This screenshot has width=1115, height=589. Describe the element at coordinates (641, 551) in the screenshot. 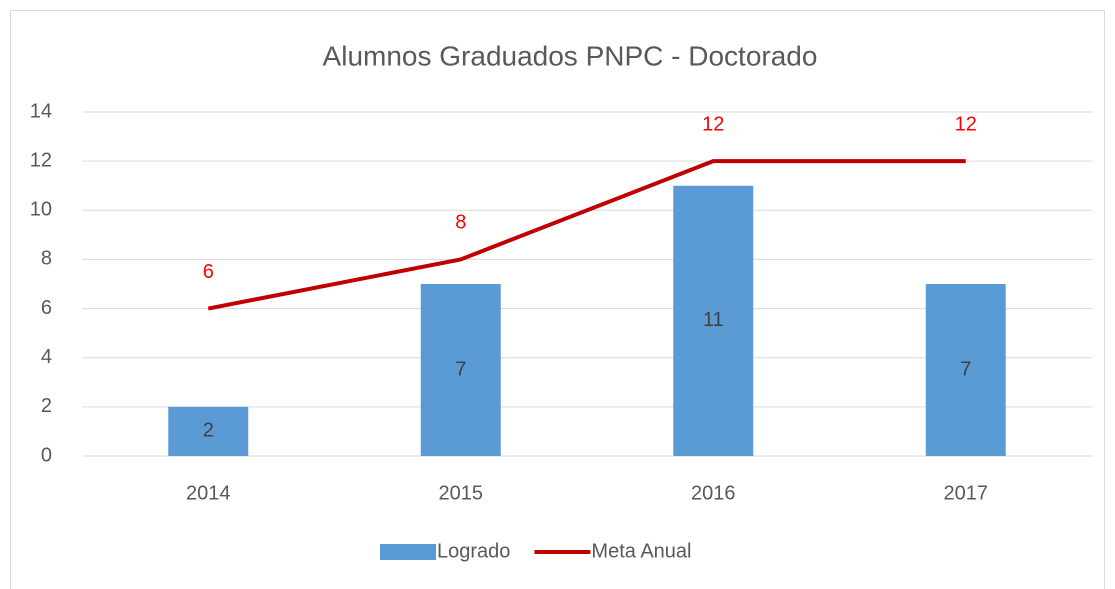

I see `legend-label: Meta Anual` at that location.